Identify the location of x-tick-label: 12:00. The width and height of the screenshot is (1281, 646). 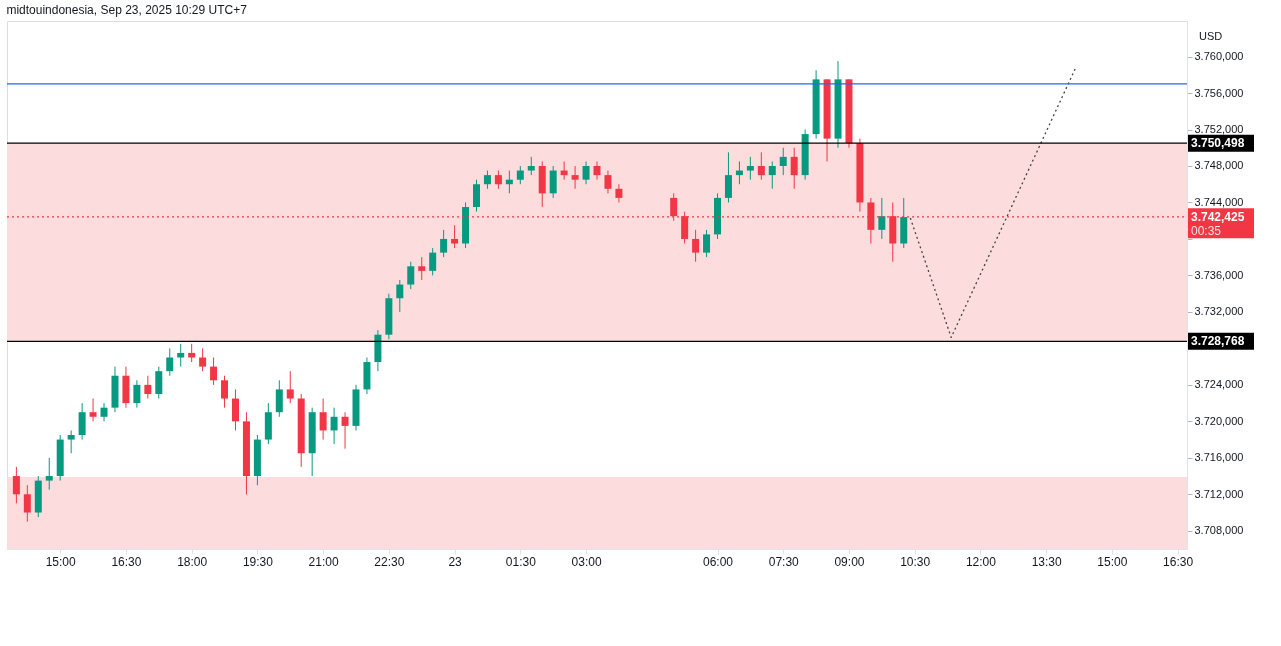
(981, 561).